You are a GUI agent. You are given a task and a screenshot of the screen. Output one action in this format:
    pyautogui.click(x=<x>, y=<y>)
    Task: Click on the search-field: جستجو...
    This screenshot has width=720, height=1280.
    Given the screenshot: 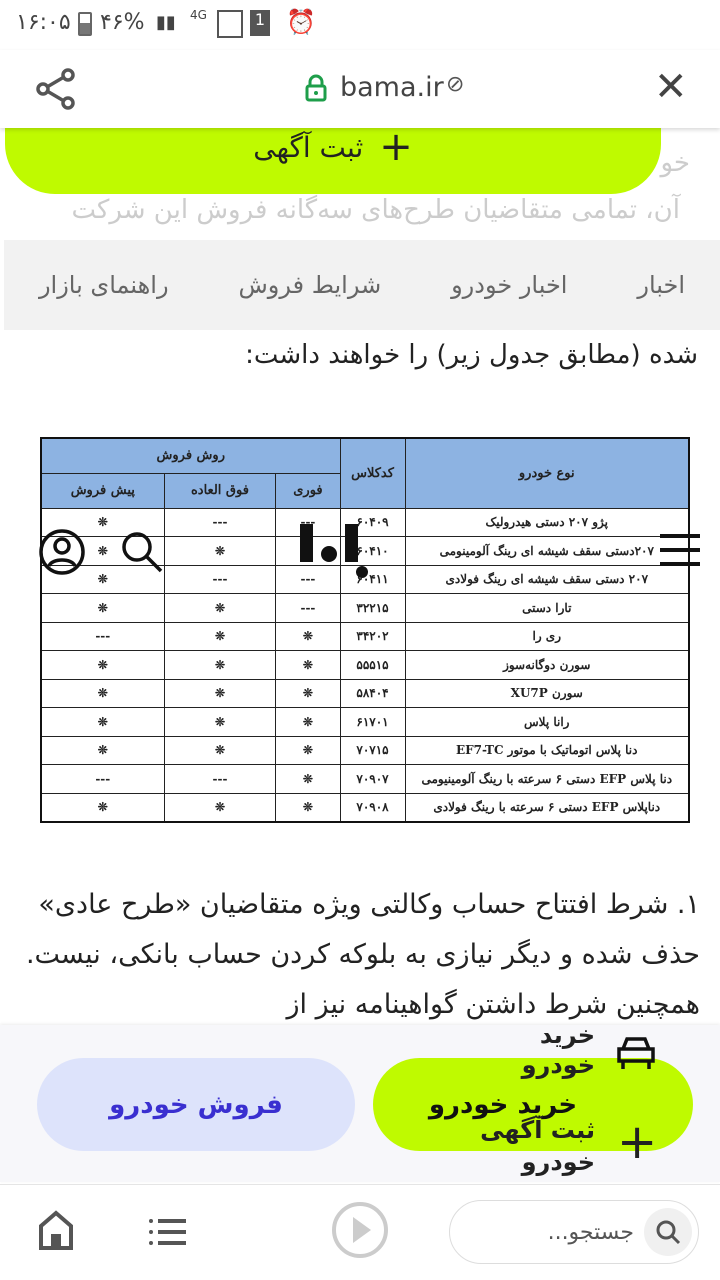 What is the action you would take?
    pyautogui.click(x=574, y=1232)
    